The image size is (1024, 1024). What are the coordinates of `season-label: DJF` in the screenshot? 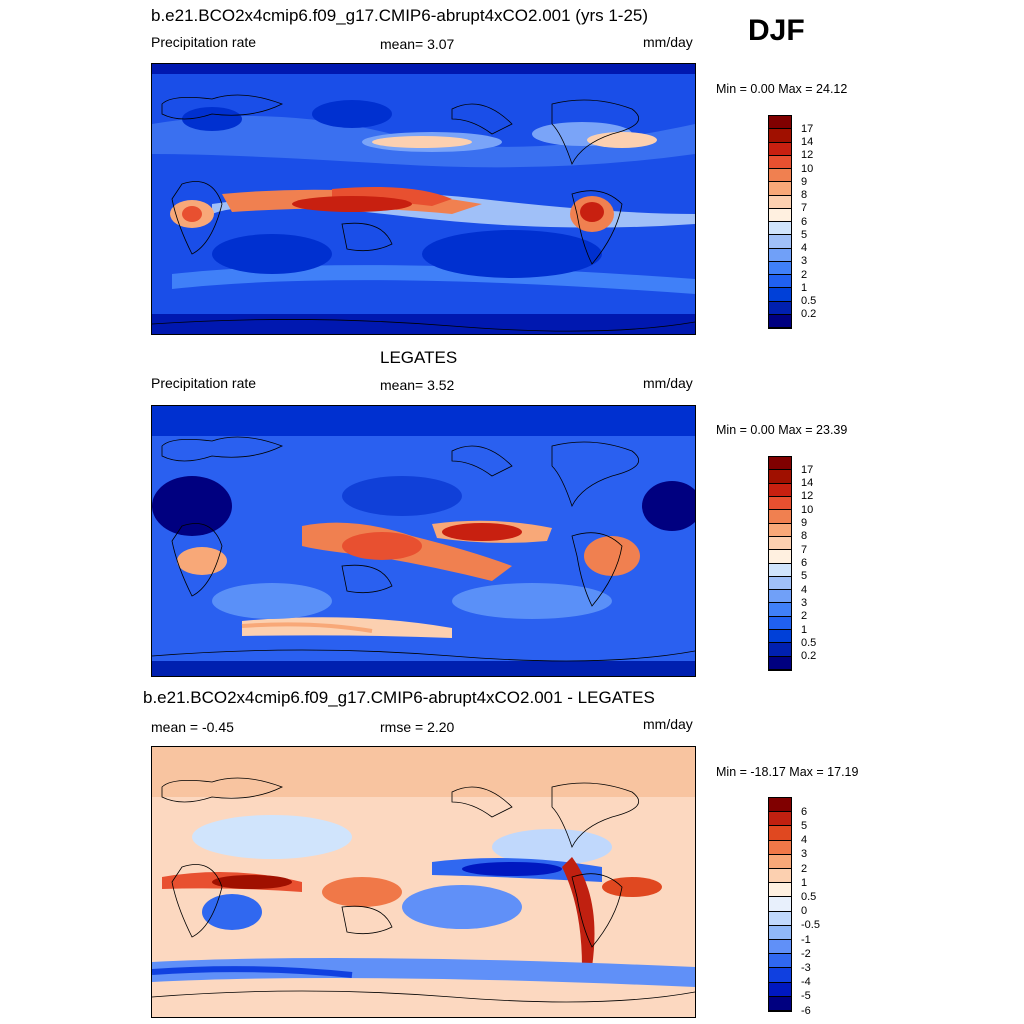 It's located at (776, 30).